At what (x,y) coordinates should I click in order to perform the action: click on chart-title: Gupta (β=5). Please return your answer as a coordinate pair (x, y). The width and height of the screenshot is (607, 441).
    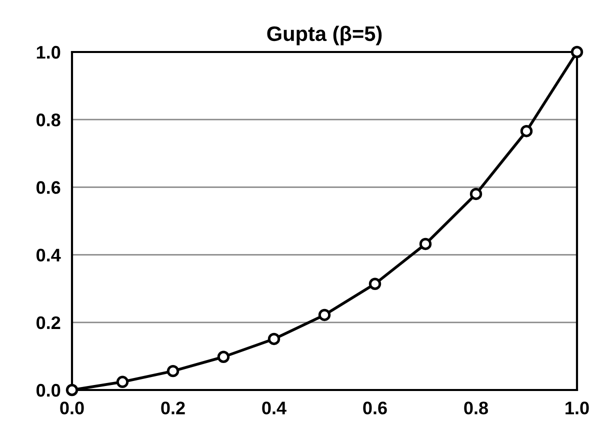
    Looking at the image, I should click on (324, 36).